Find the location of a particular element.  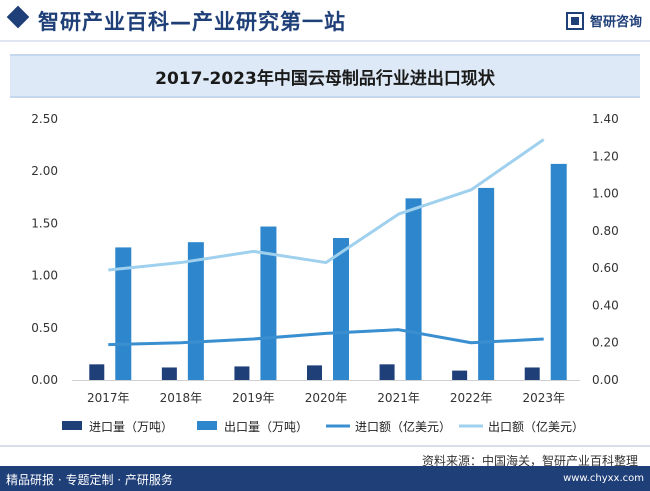

header-diamond-icon is located at coordinates (18, 17).